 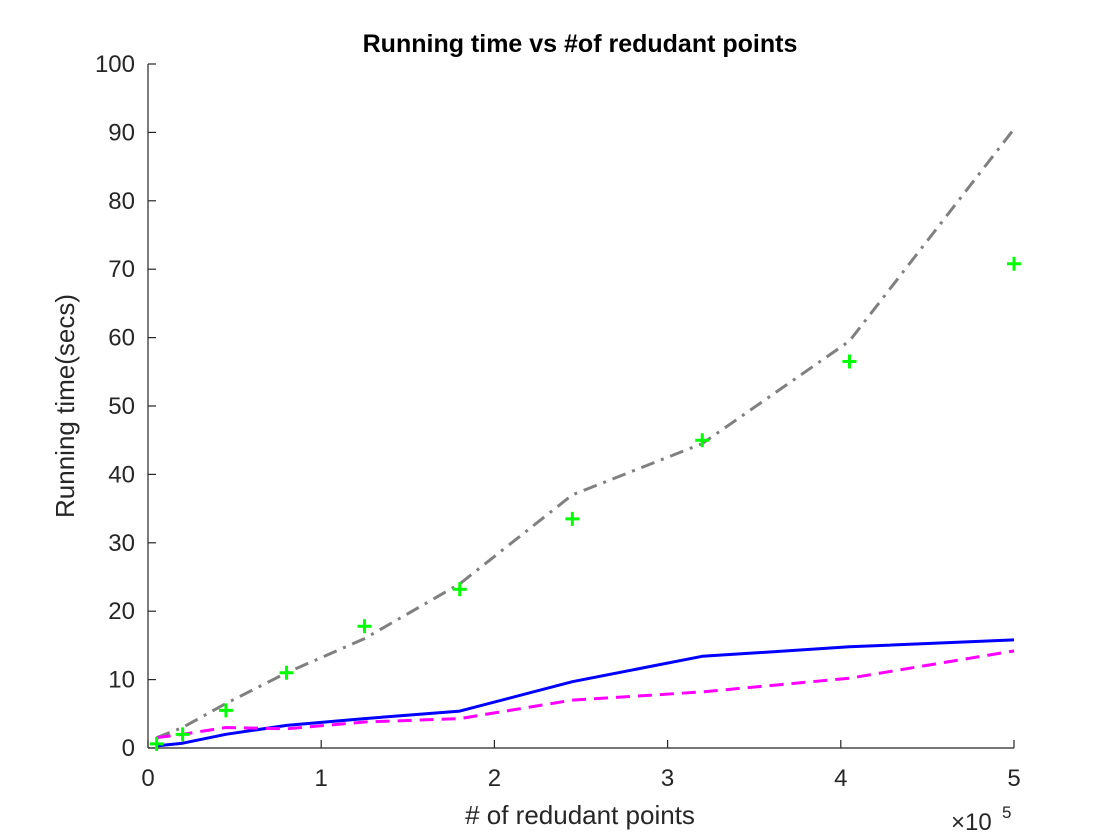 What do you see at coordinates (121, 611) in the screenshot?
I see `y-tick-label: 20` at bounding box center [121, 611].